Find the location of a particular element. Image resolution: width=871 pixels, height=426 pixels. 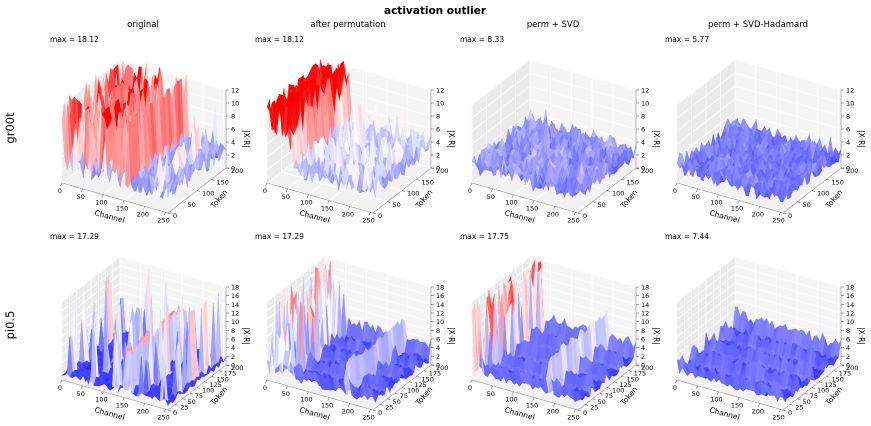

x-tick-label: 0 is located at coordinates (60, 191).